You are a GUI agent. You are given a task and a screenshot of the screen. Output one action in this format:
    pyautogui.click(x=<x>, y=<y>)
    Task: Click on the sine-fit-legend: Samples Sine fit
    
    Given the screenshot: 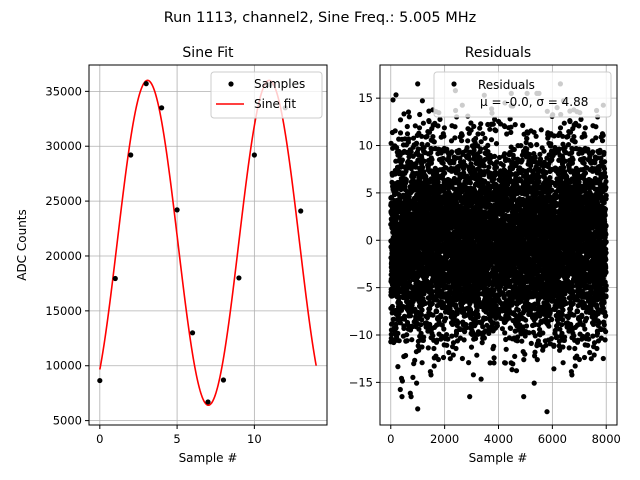 What is the action you would take?
    pyautogui.click(x=266, y=95)
    